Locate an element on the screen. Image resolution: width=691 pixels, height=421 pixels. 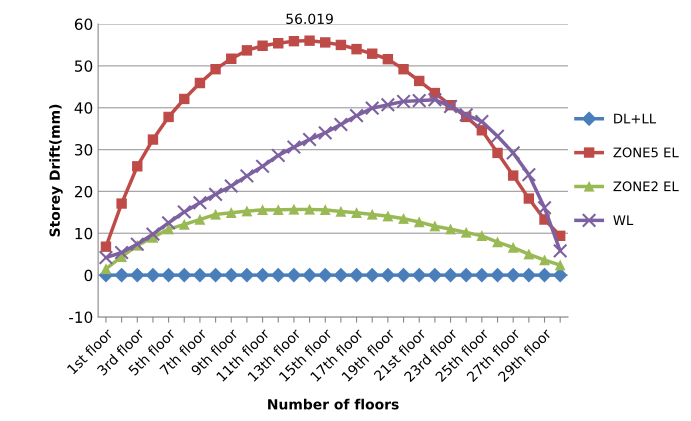
y-tick-label: 10 is located at coordinates (84, 234).